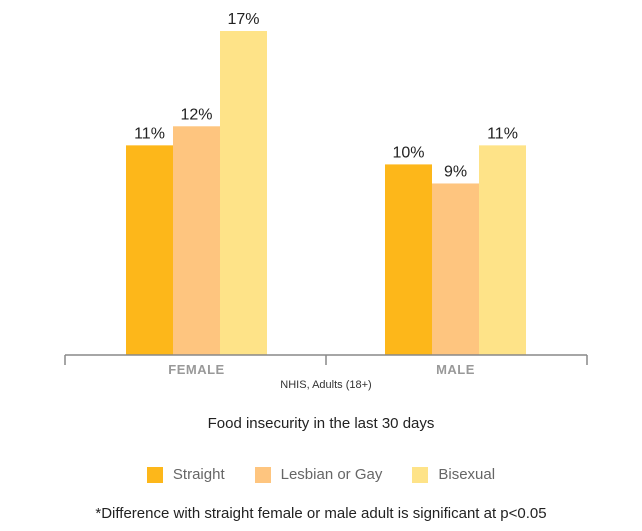 The height and width of the screenshot is (531, 642). Describe the element at coordinates (455, 269) in the screenshot. I see `bar-male-lesbian-or-gay` at that location.